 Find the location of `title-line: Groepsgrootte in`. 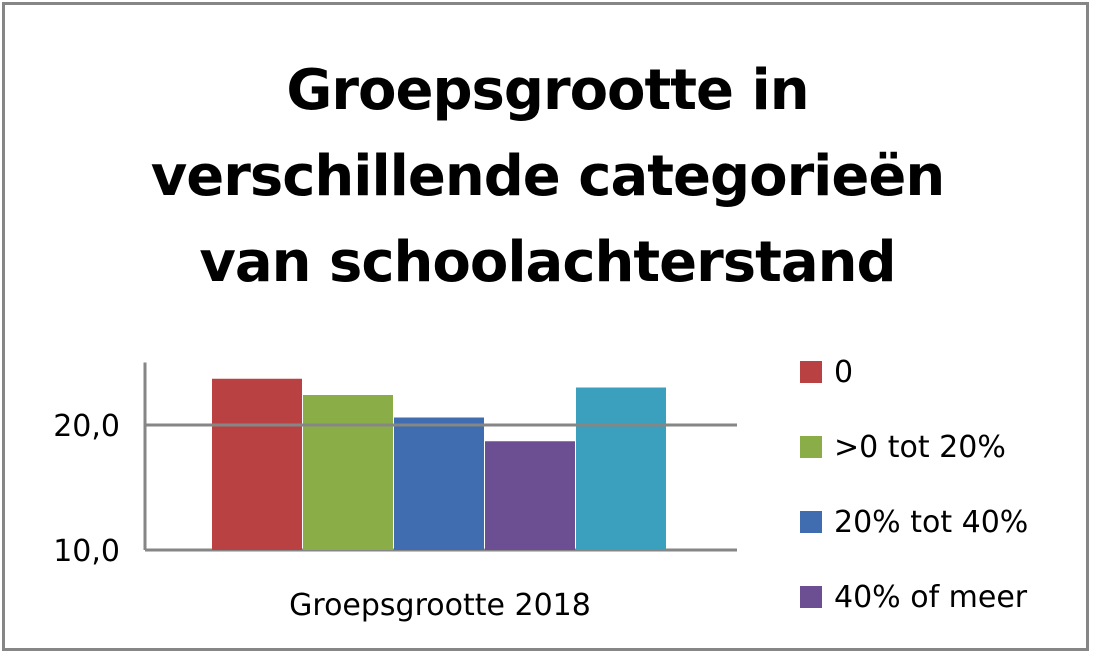

title-line: Groepsgrootte in is located at coordinates (547, 90).